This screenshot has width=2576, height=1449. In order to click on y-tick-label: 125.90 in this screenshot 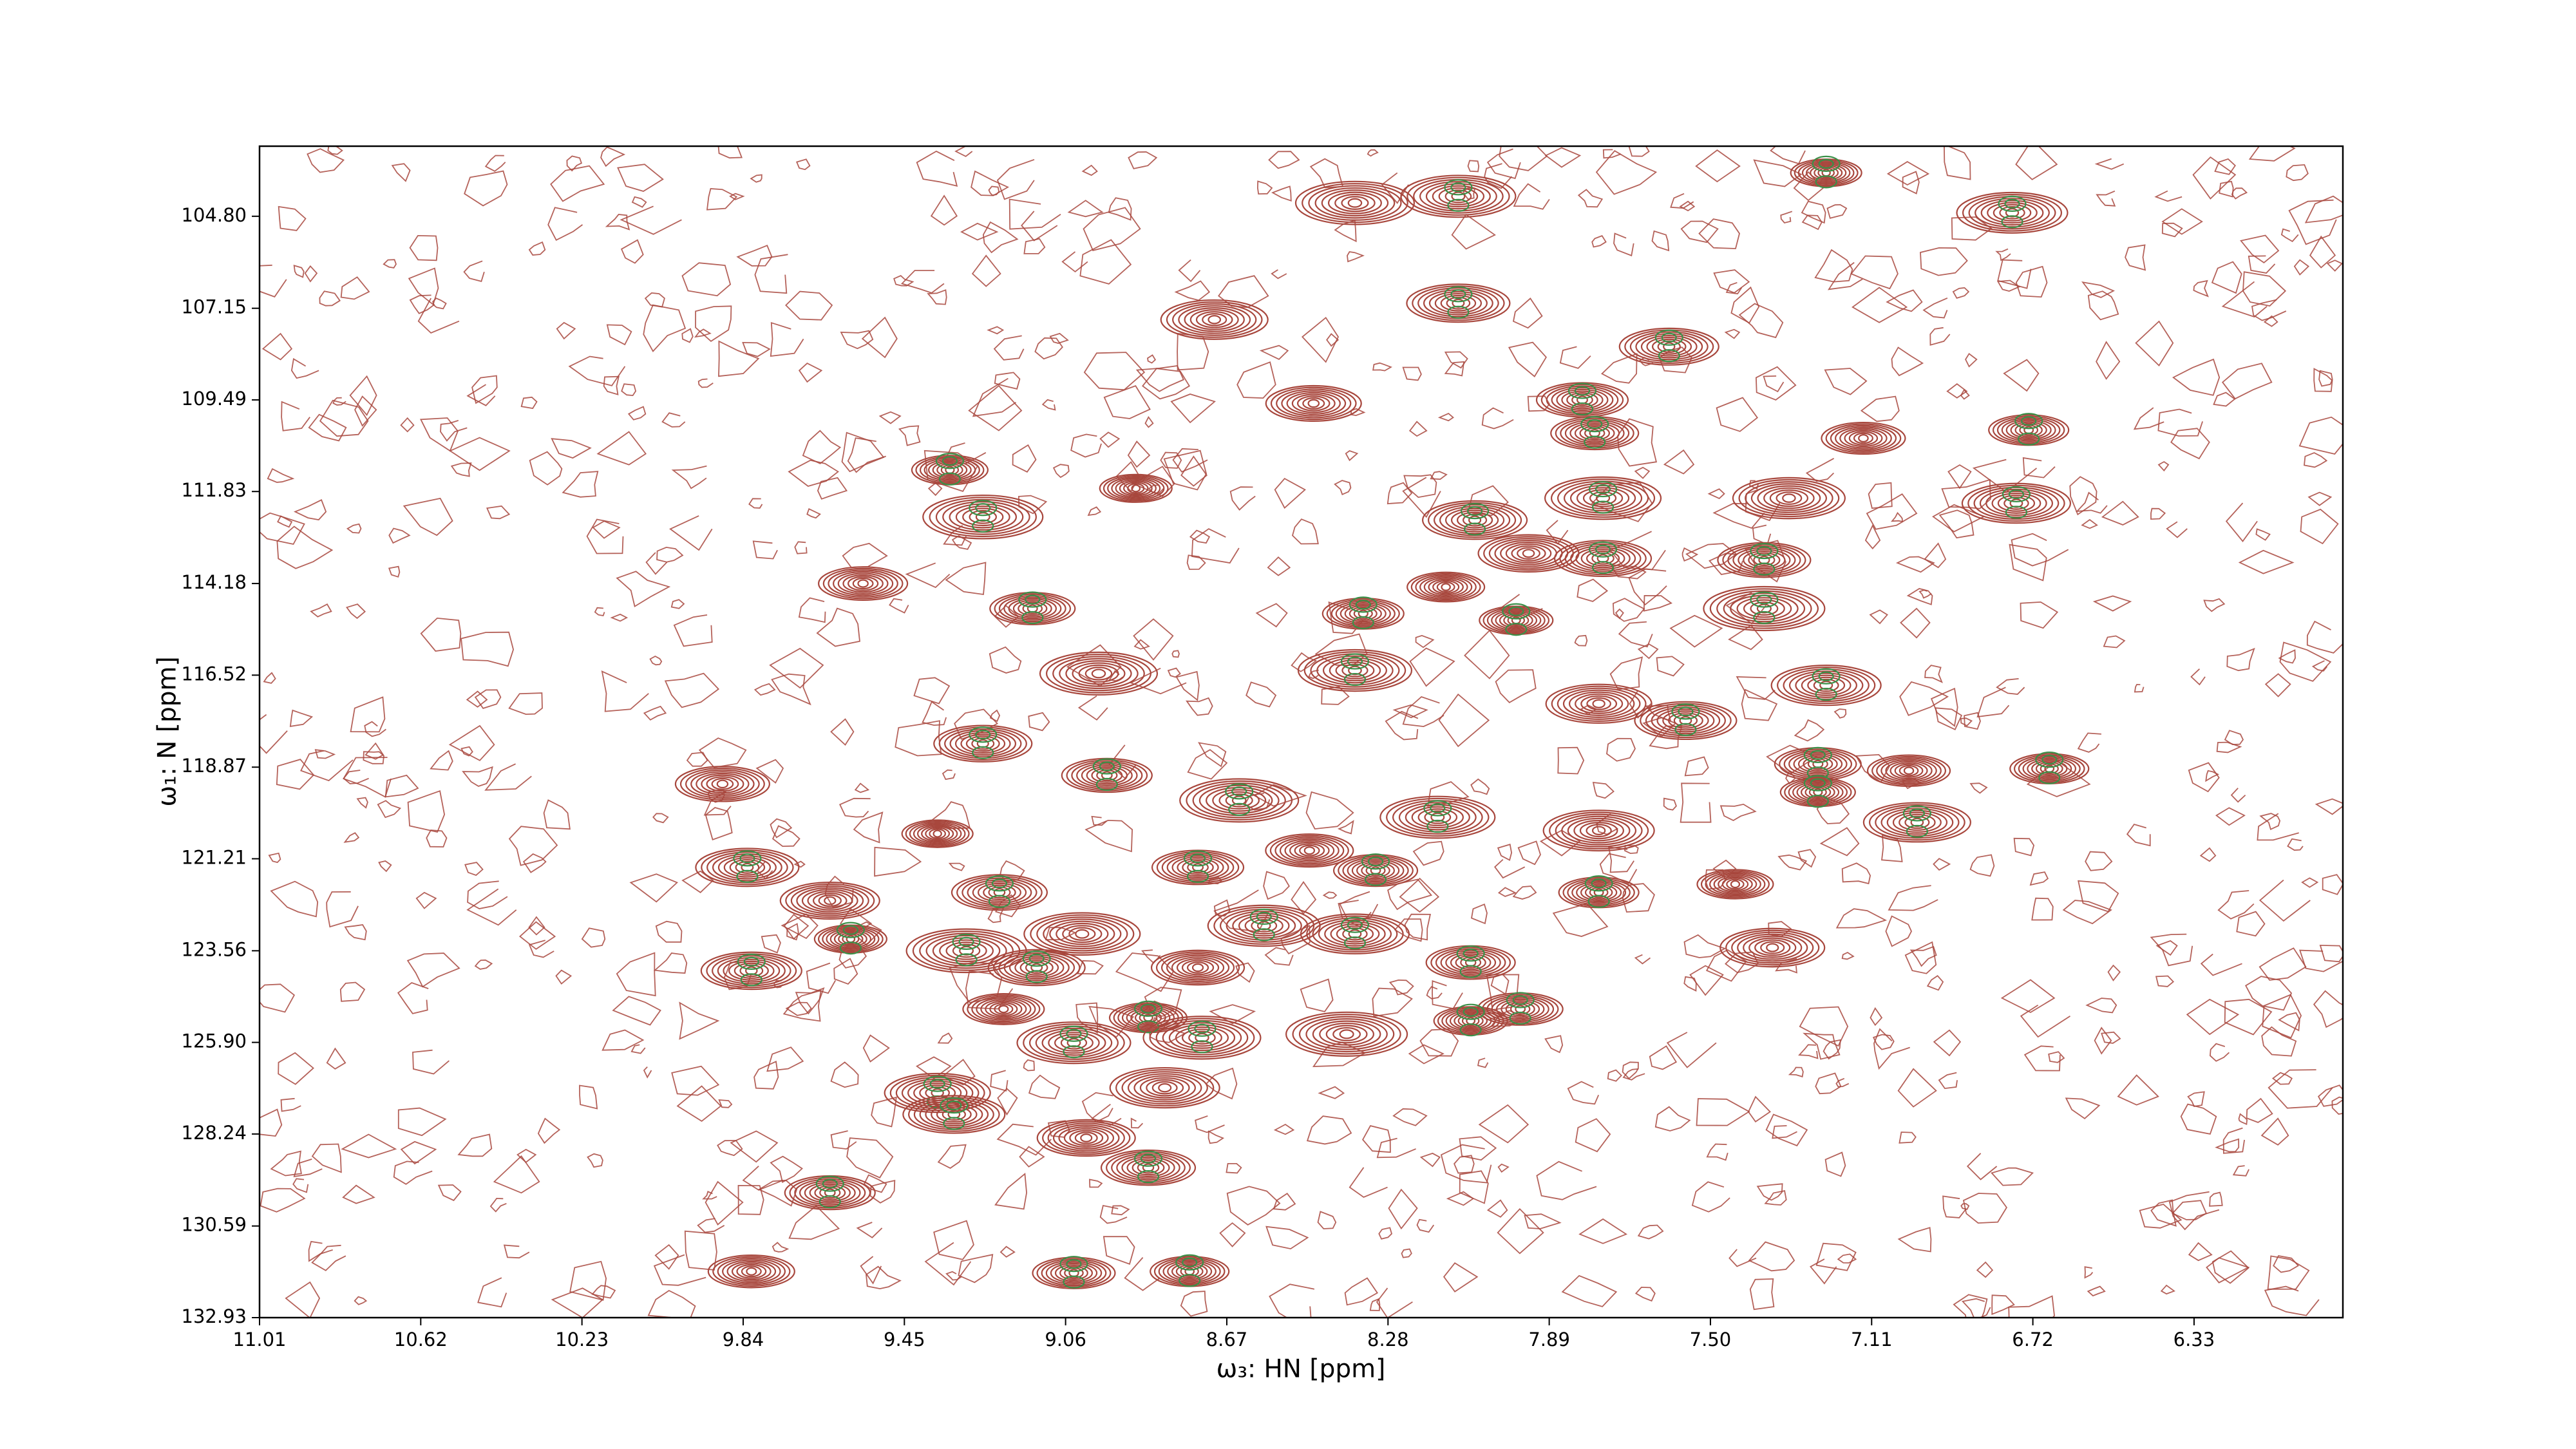, I will do `click(215, 1041)`.